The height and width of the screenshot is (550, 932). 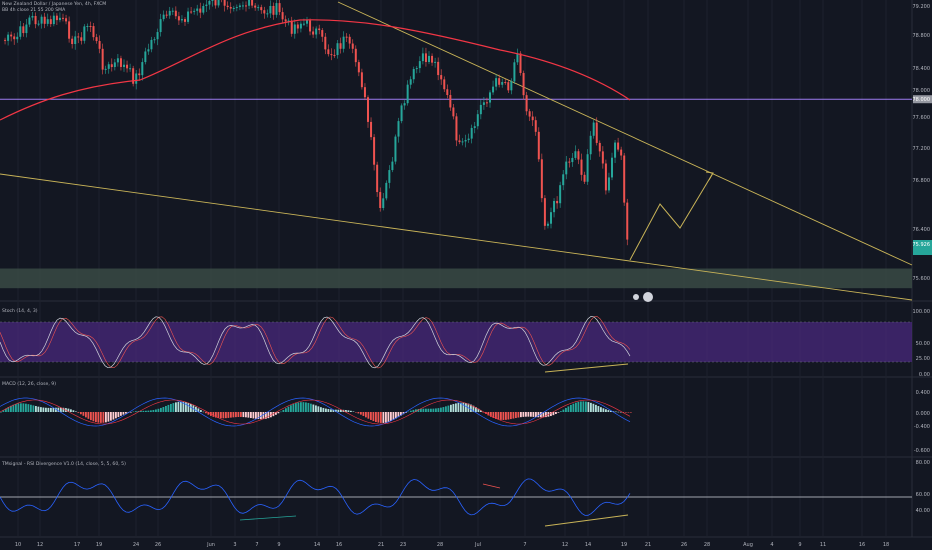 What do you see at coordinates (922, 230) in the screenshot?
I see `price-tick-label: 76.400` at bounding box center [922, 230].